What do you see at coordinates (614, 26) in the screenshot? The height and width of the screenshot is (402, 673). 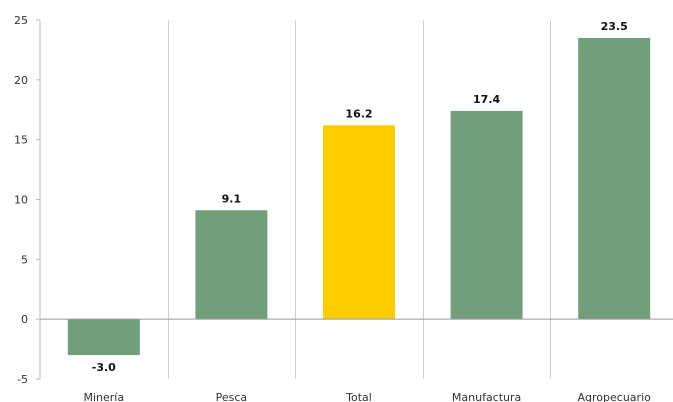 I see `data-label: 23.5` at bounding box center [614, 26].